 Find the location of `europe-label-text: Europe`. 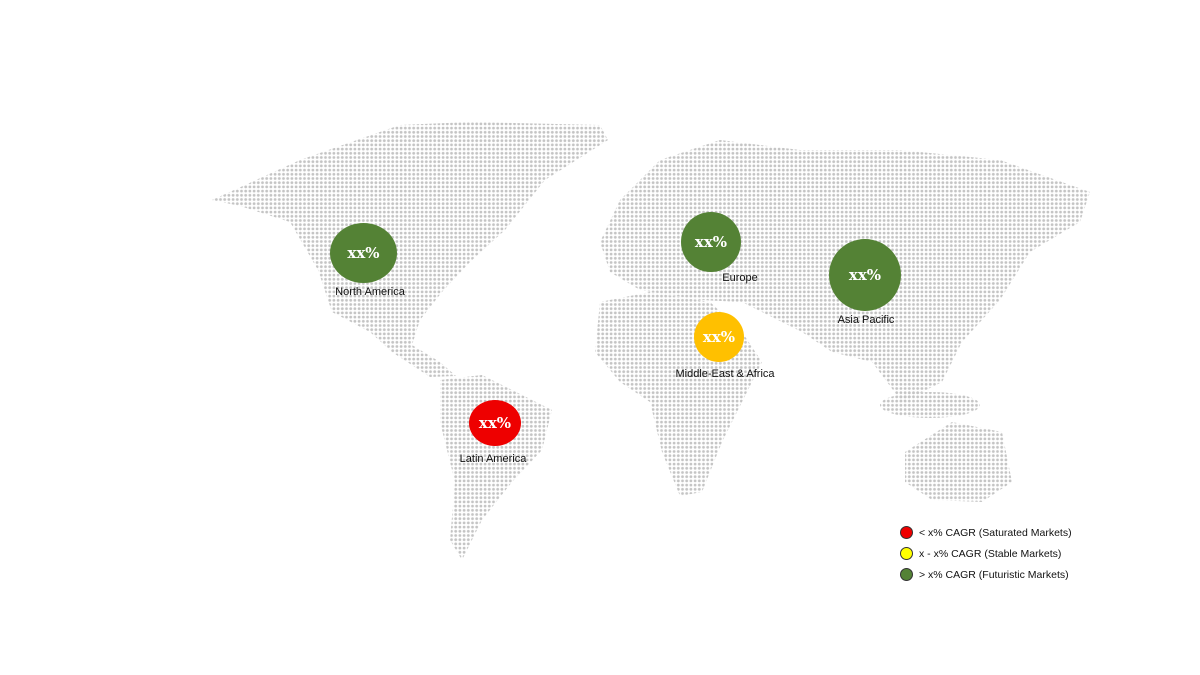

europe-label-text: Europe is located at coordinates (740, 278).